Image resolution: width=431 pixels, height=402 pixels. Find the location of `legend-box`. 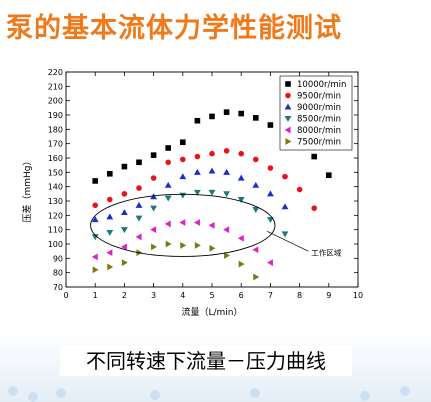

legend-box is located at coordinates (316, 113).